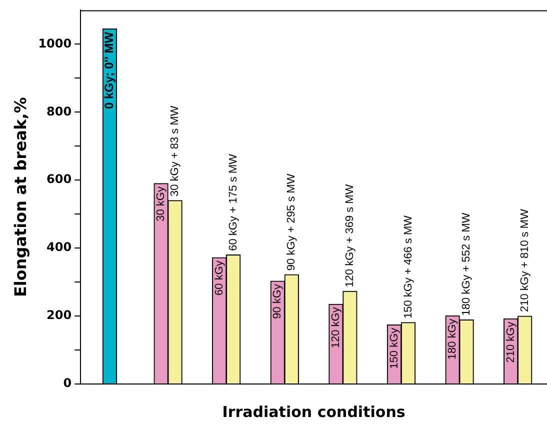 This screenshot has width=547, height=430. I want to click on annotation: 60 kGy + 175 s MW, so click(233, 202).